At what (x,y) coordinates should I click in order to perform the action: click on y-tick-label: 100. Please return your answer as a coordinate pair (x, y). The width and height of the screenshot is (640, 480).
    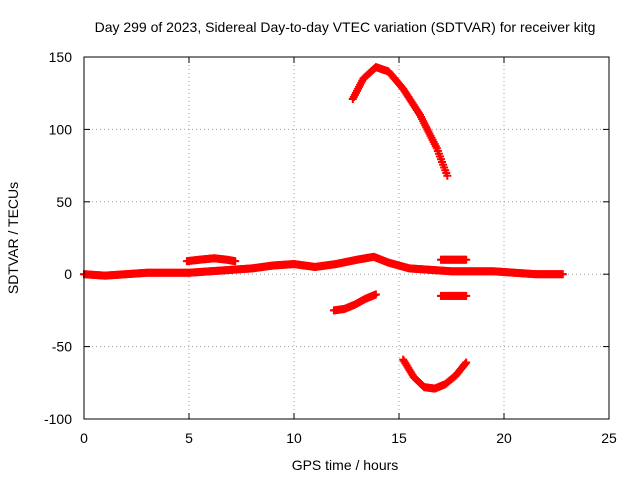
    Looking at the image, I should click on (61, 129).